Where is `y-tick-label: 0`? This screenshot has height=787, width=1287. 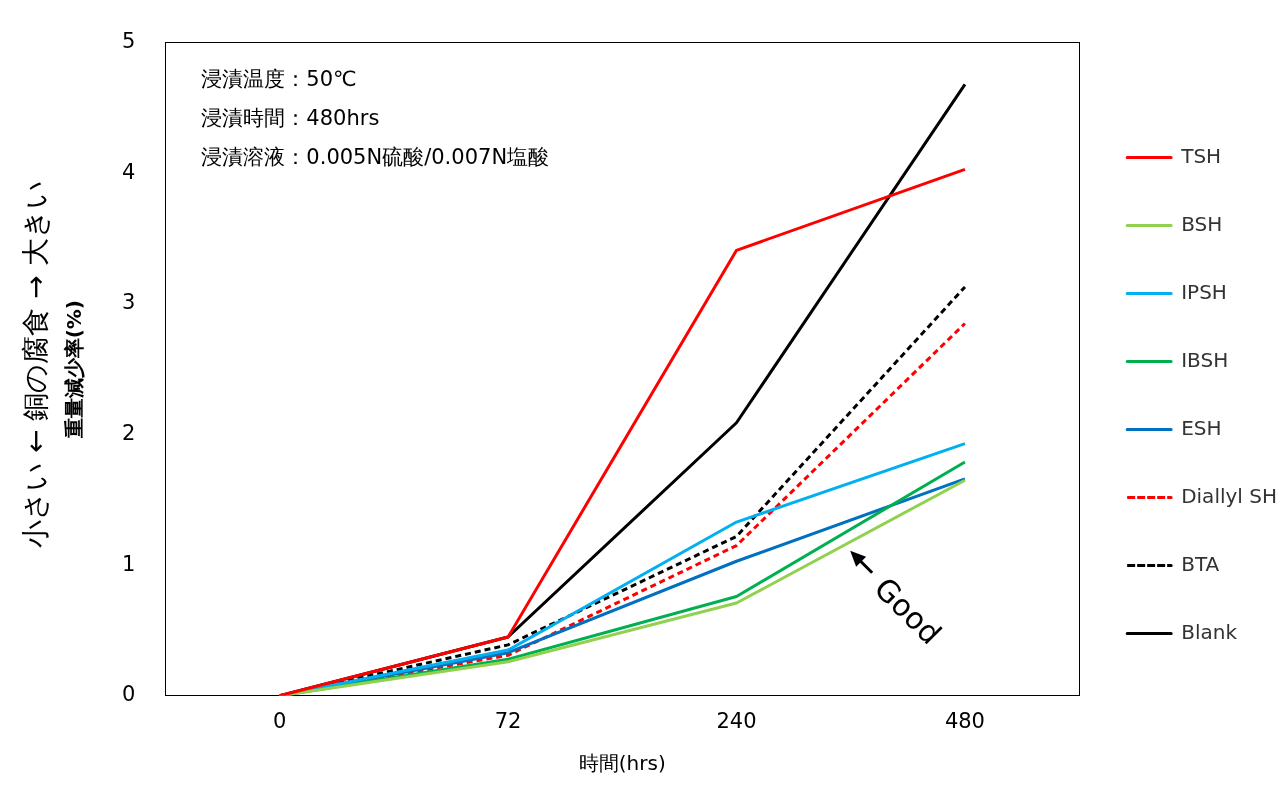
y-tick-label: 0 is located at coordinates (128, 694).